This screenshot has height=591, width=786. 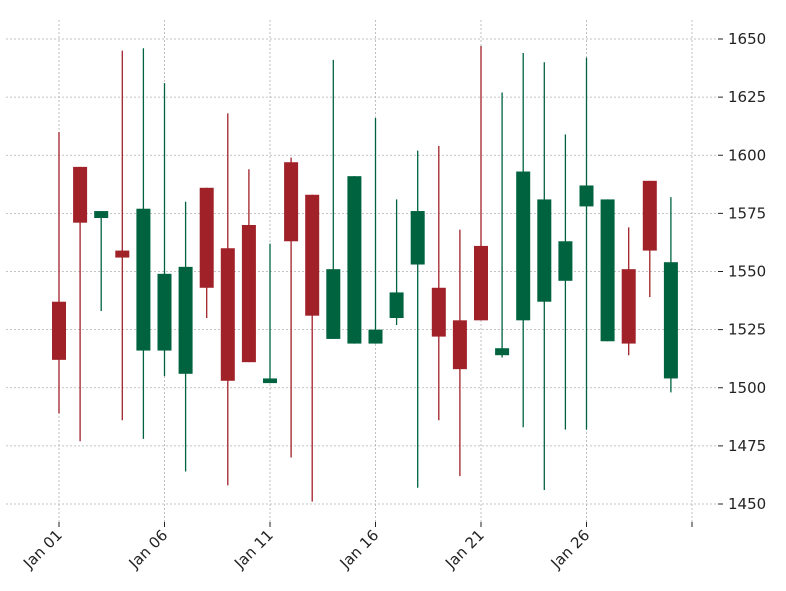 What do you see at coordinates (253, 549) in the screenshot?
I see `x-tick-label: Jan 11` at bounding box center [253, 549].